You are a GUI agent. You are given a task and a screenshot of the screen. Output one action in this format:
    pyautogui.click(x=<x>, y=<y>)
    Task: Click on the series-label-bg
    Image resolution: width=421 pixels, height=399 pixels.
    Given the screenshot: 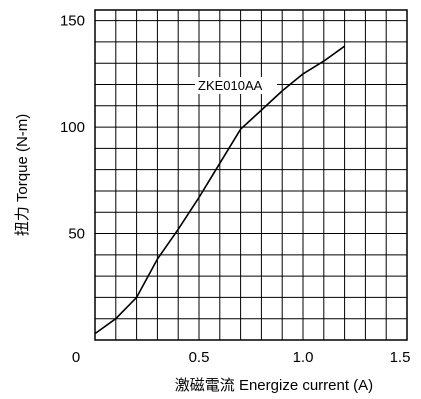 What is the action you would take?
    pyautogui.click(x=236, y=85)
    